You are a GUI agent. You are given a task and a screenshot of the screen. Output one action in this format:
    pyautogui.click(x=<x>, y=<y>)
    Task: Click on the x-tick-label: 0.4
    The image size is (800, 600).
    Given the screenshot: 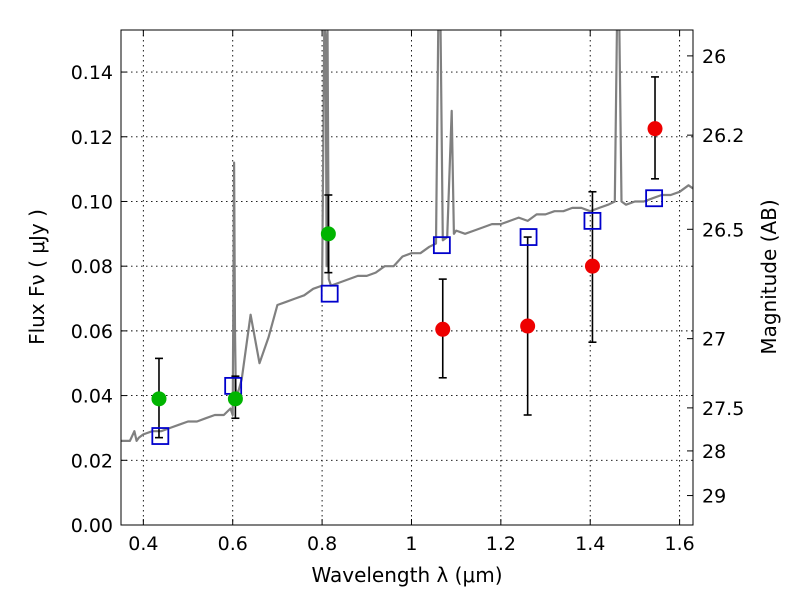 What is the action you would take?
    pyautogui.click(x=143, y=544)
    